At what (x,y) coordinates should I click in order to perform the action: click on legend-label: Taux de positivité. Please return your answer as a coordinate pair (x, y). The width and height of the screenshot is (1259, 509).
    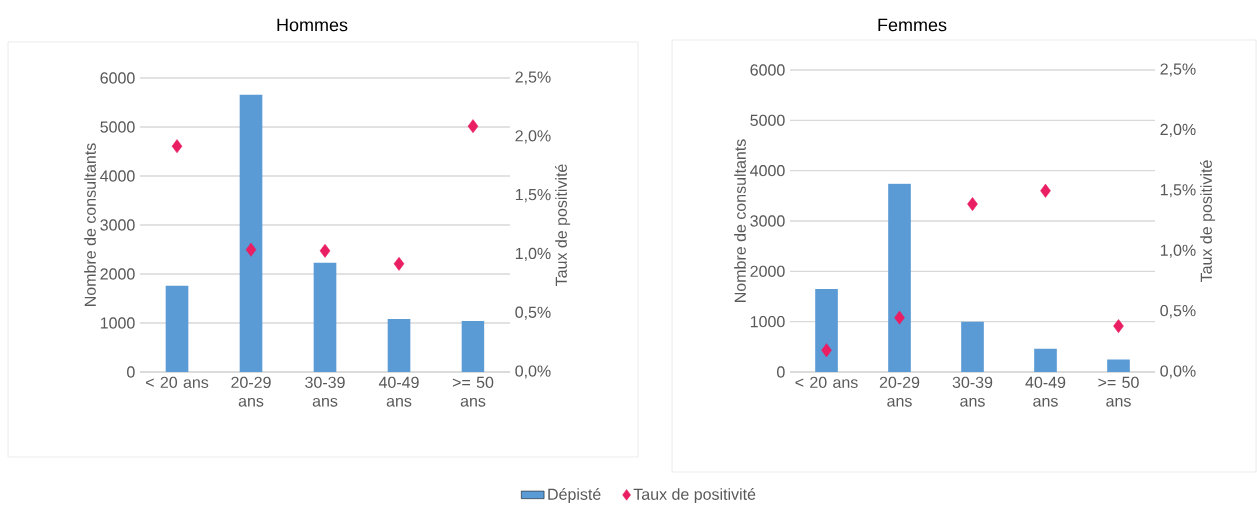
    Looking at the image, I should click on (694, 495).